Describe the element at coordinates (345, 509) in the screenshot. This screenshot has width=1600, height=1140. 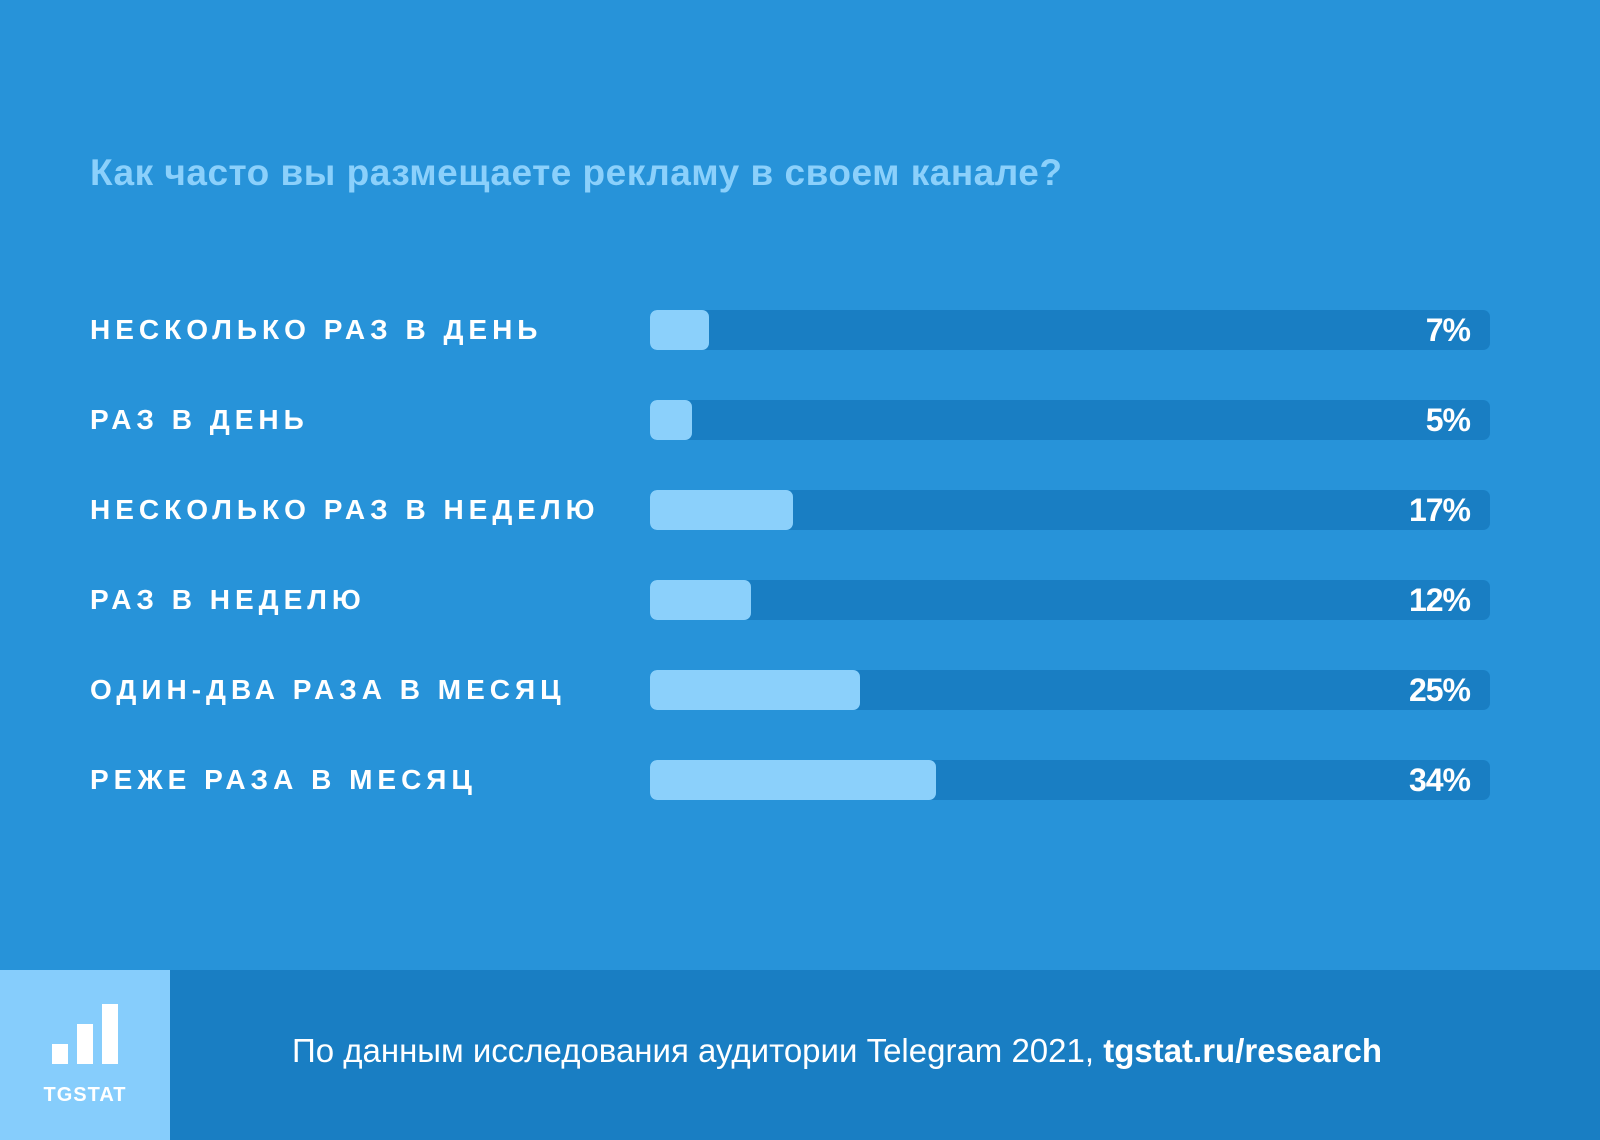
I see `category-label: НЕСКОЛЬКО РАЗ В НЕДЕЛЮ` at that location.